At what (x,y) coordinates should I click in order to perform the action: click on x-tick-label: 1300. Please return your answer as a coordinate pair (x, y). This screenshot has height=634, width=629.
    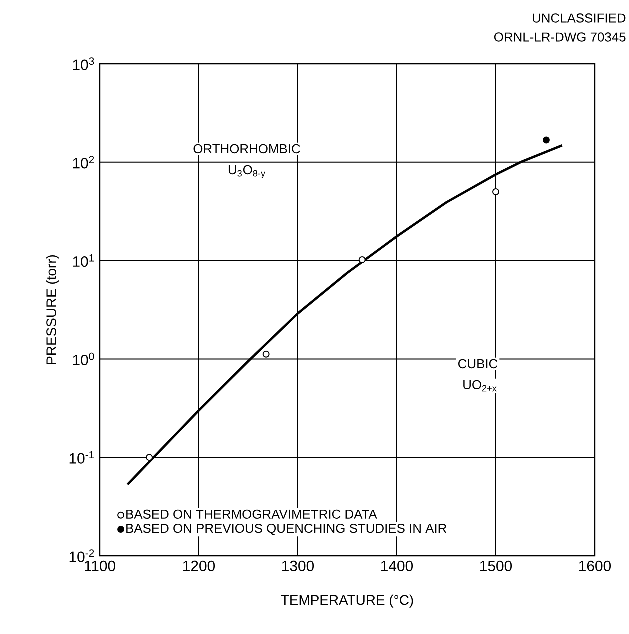
    Looking at the image, I should click on (298, 566).